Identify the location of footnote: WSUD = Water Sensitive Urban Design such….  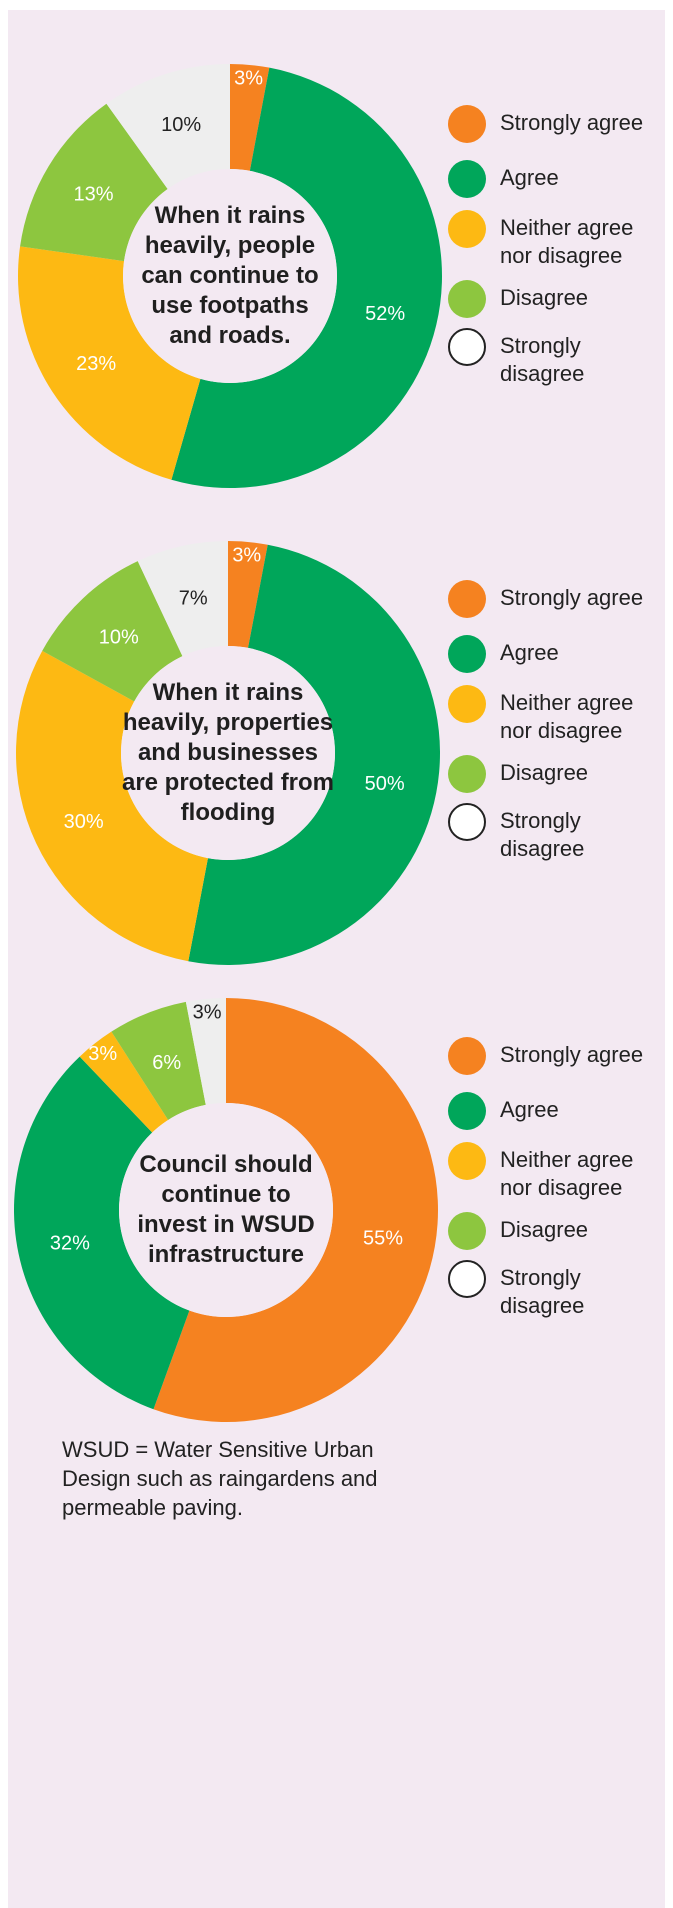
(220, 1478).